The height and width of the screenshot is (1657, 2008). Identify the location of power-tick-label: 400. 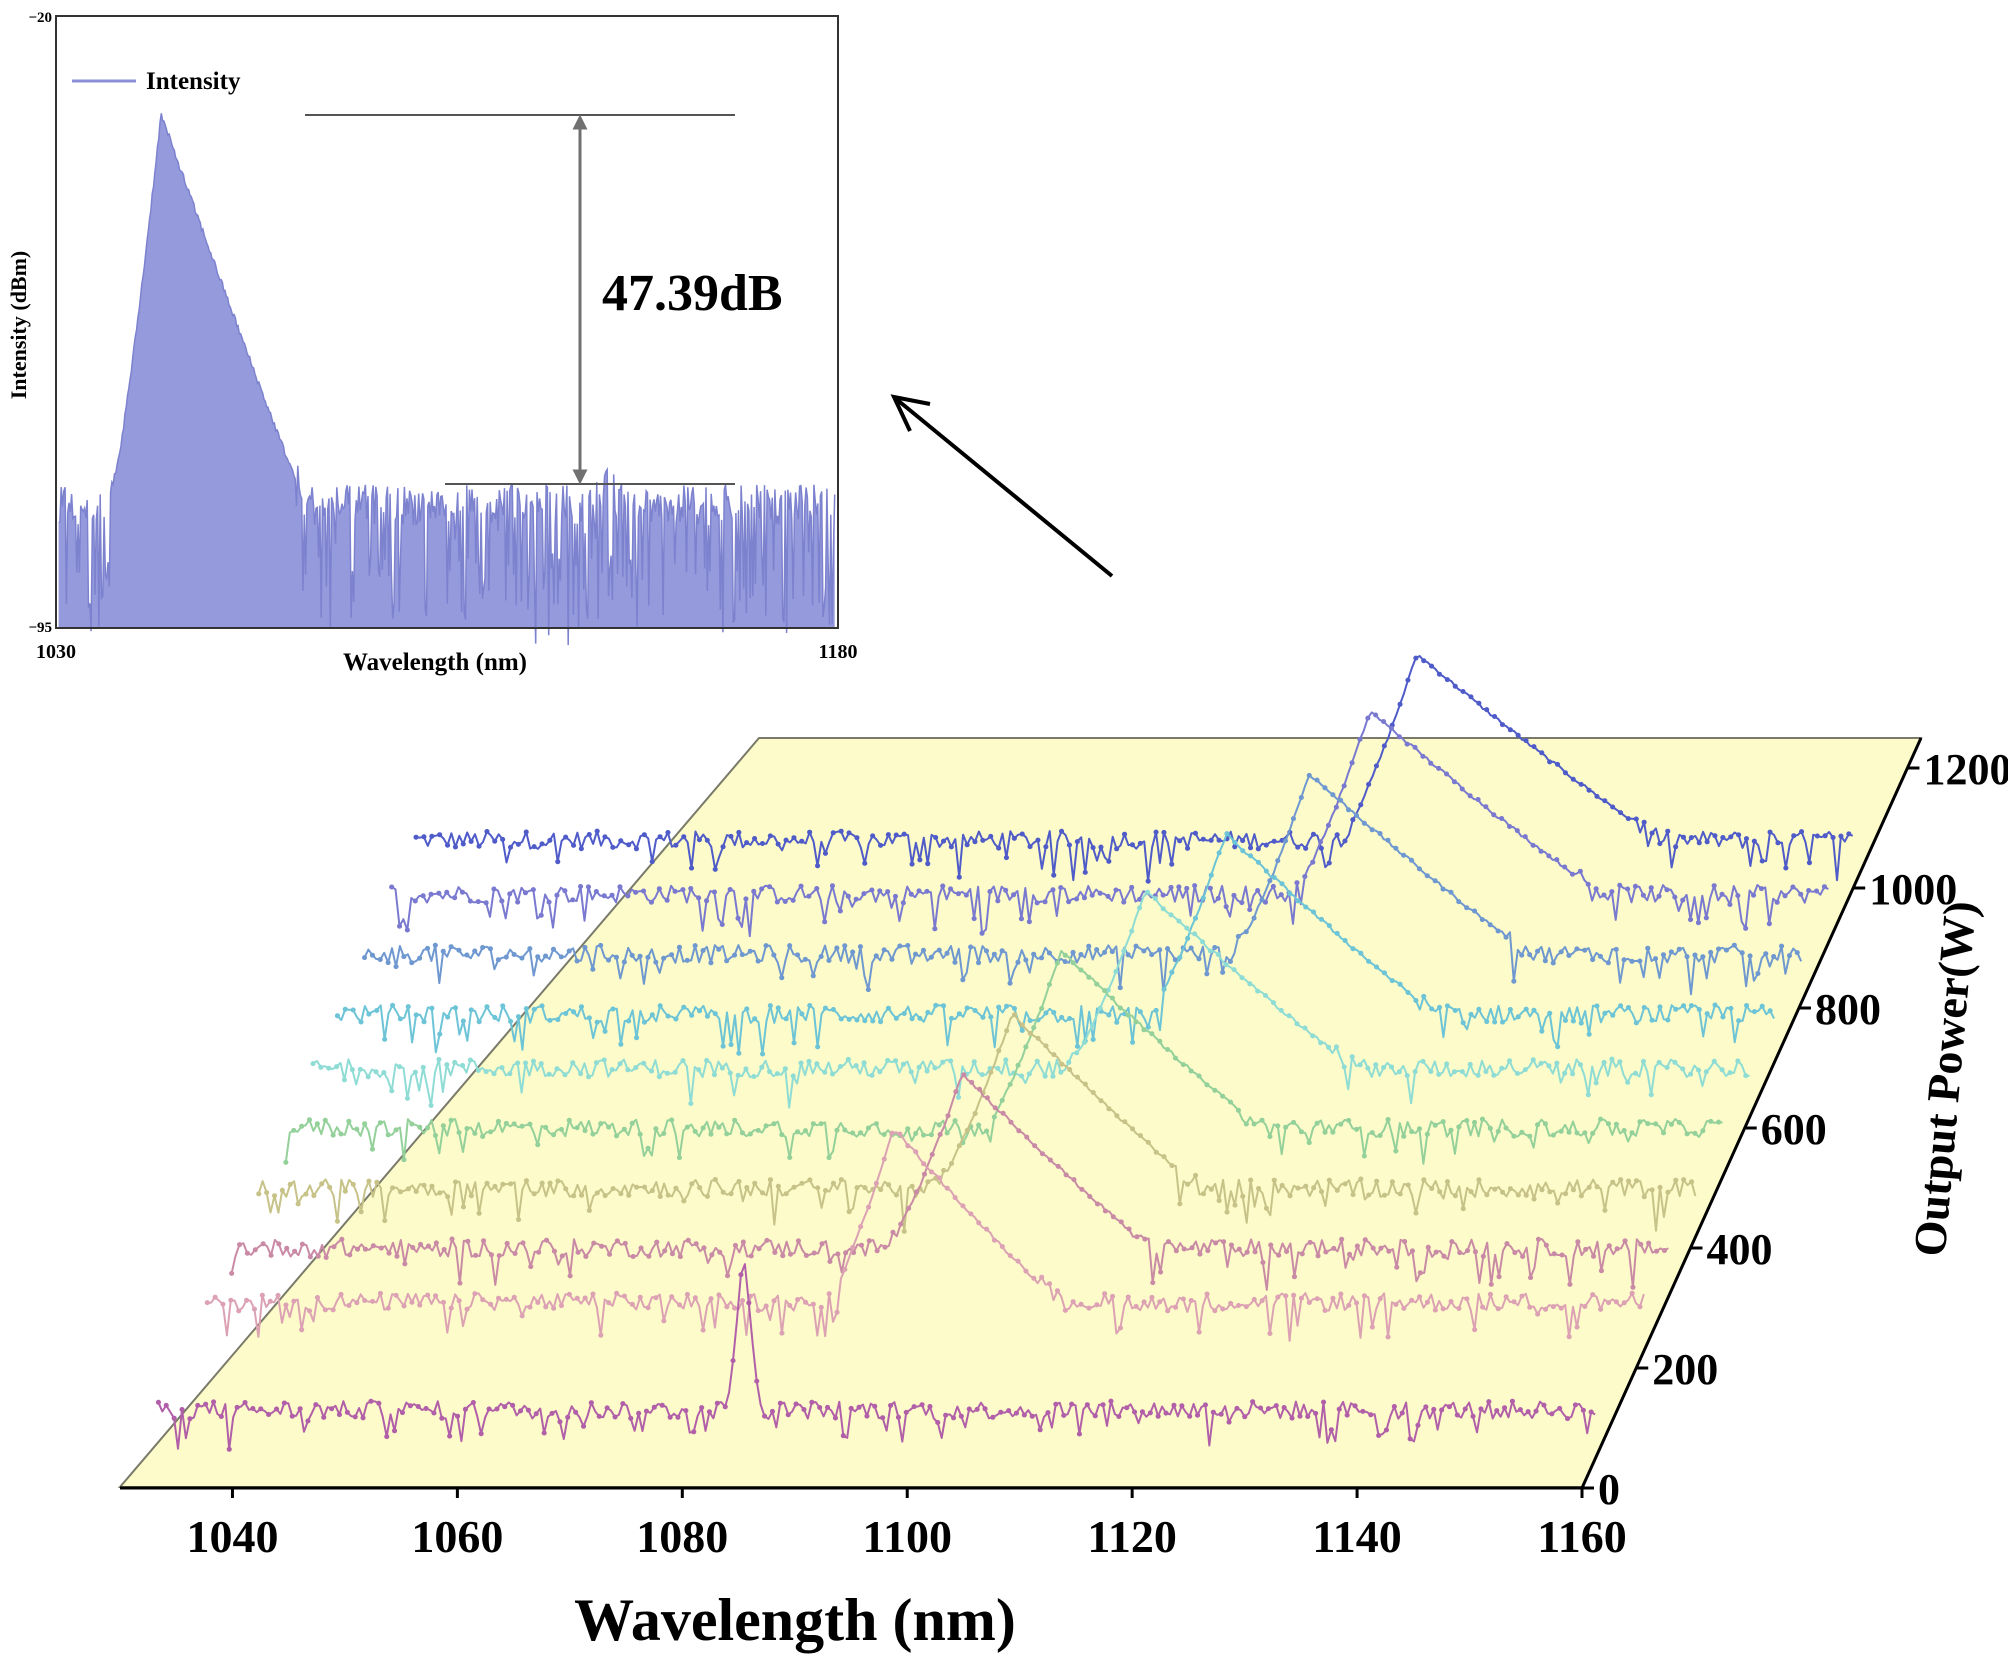
(1739, 1249).